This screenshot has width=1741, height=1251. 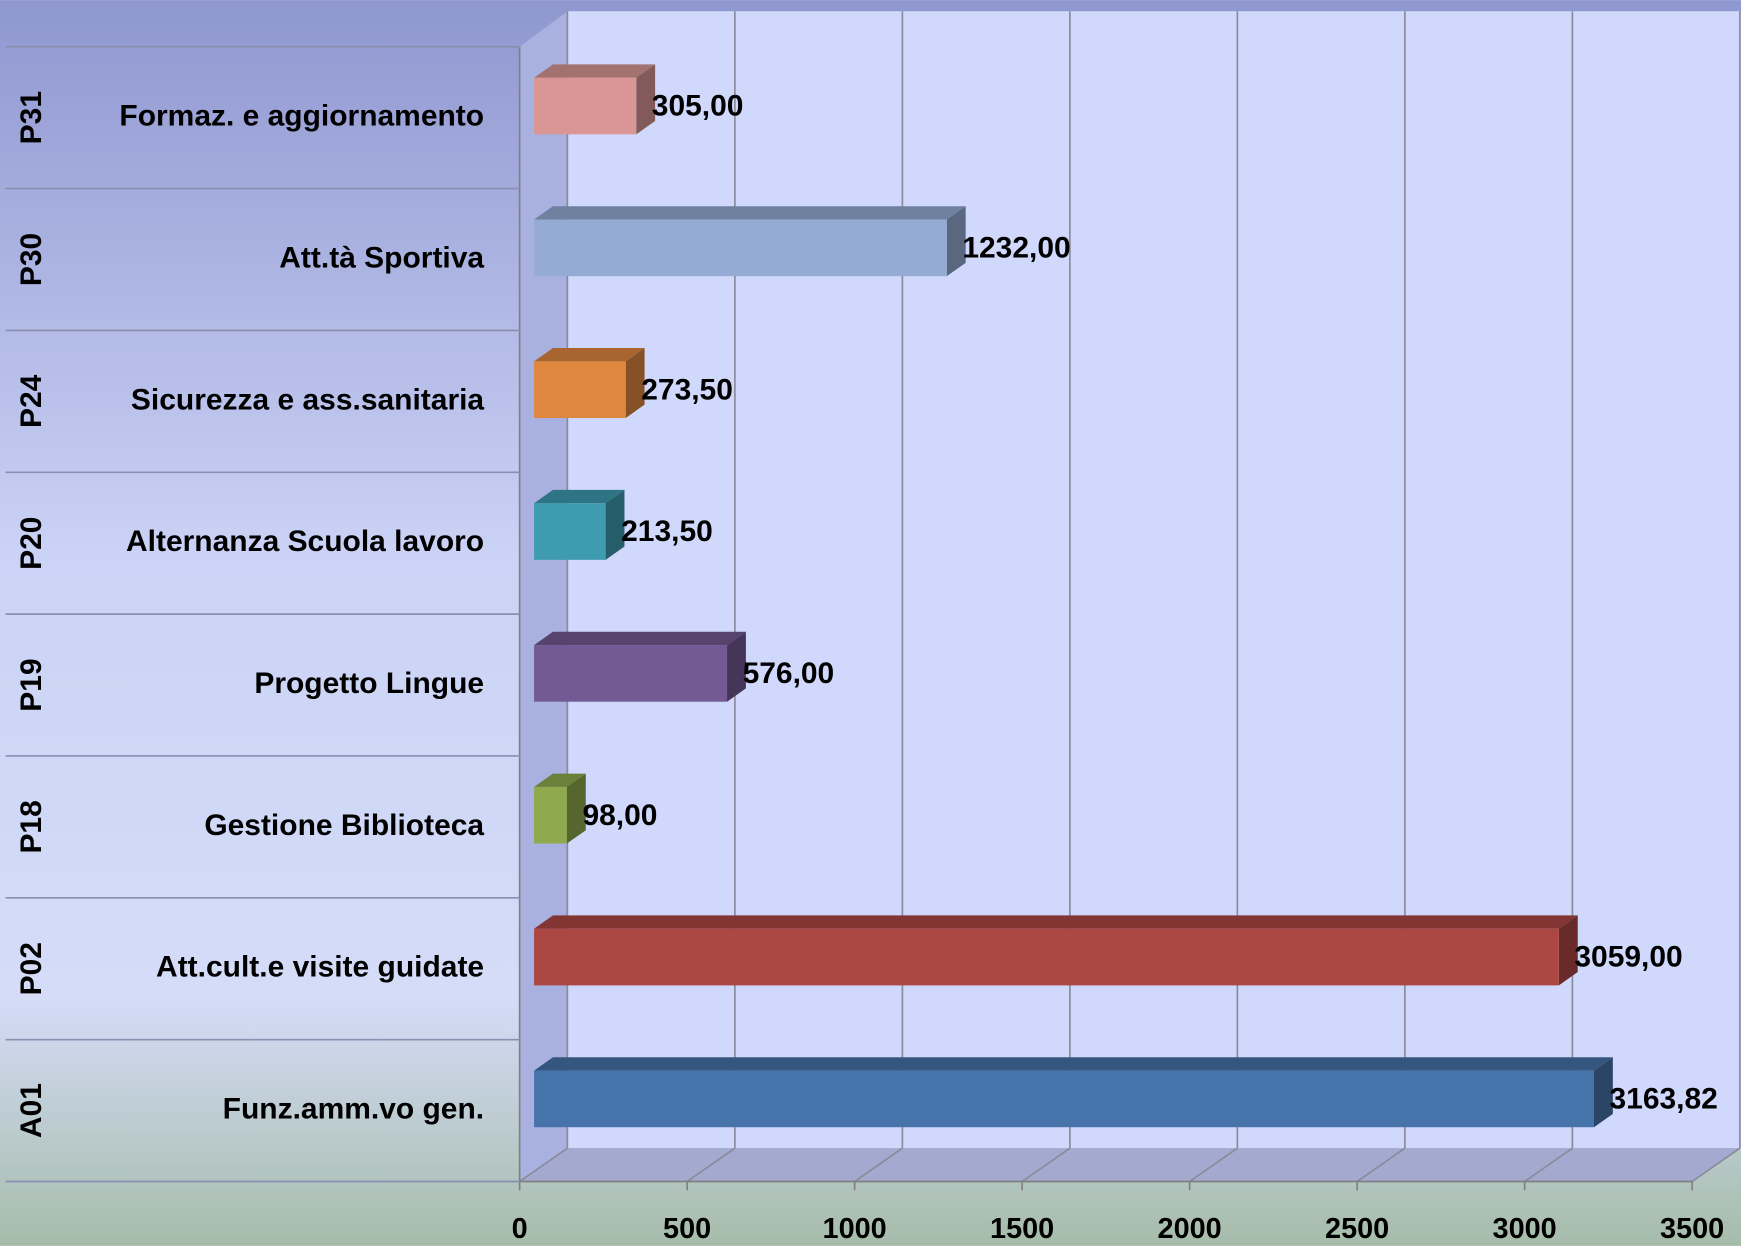 What do you see at coordinates (1022, 1229) in the screenshot?
I see `x-tick-label: 1500` at bounding box center [1022, 1229].